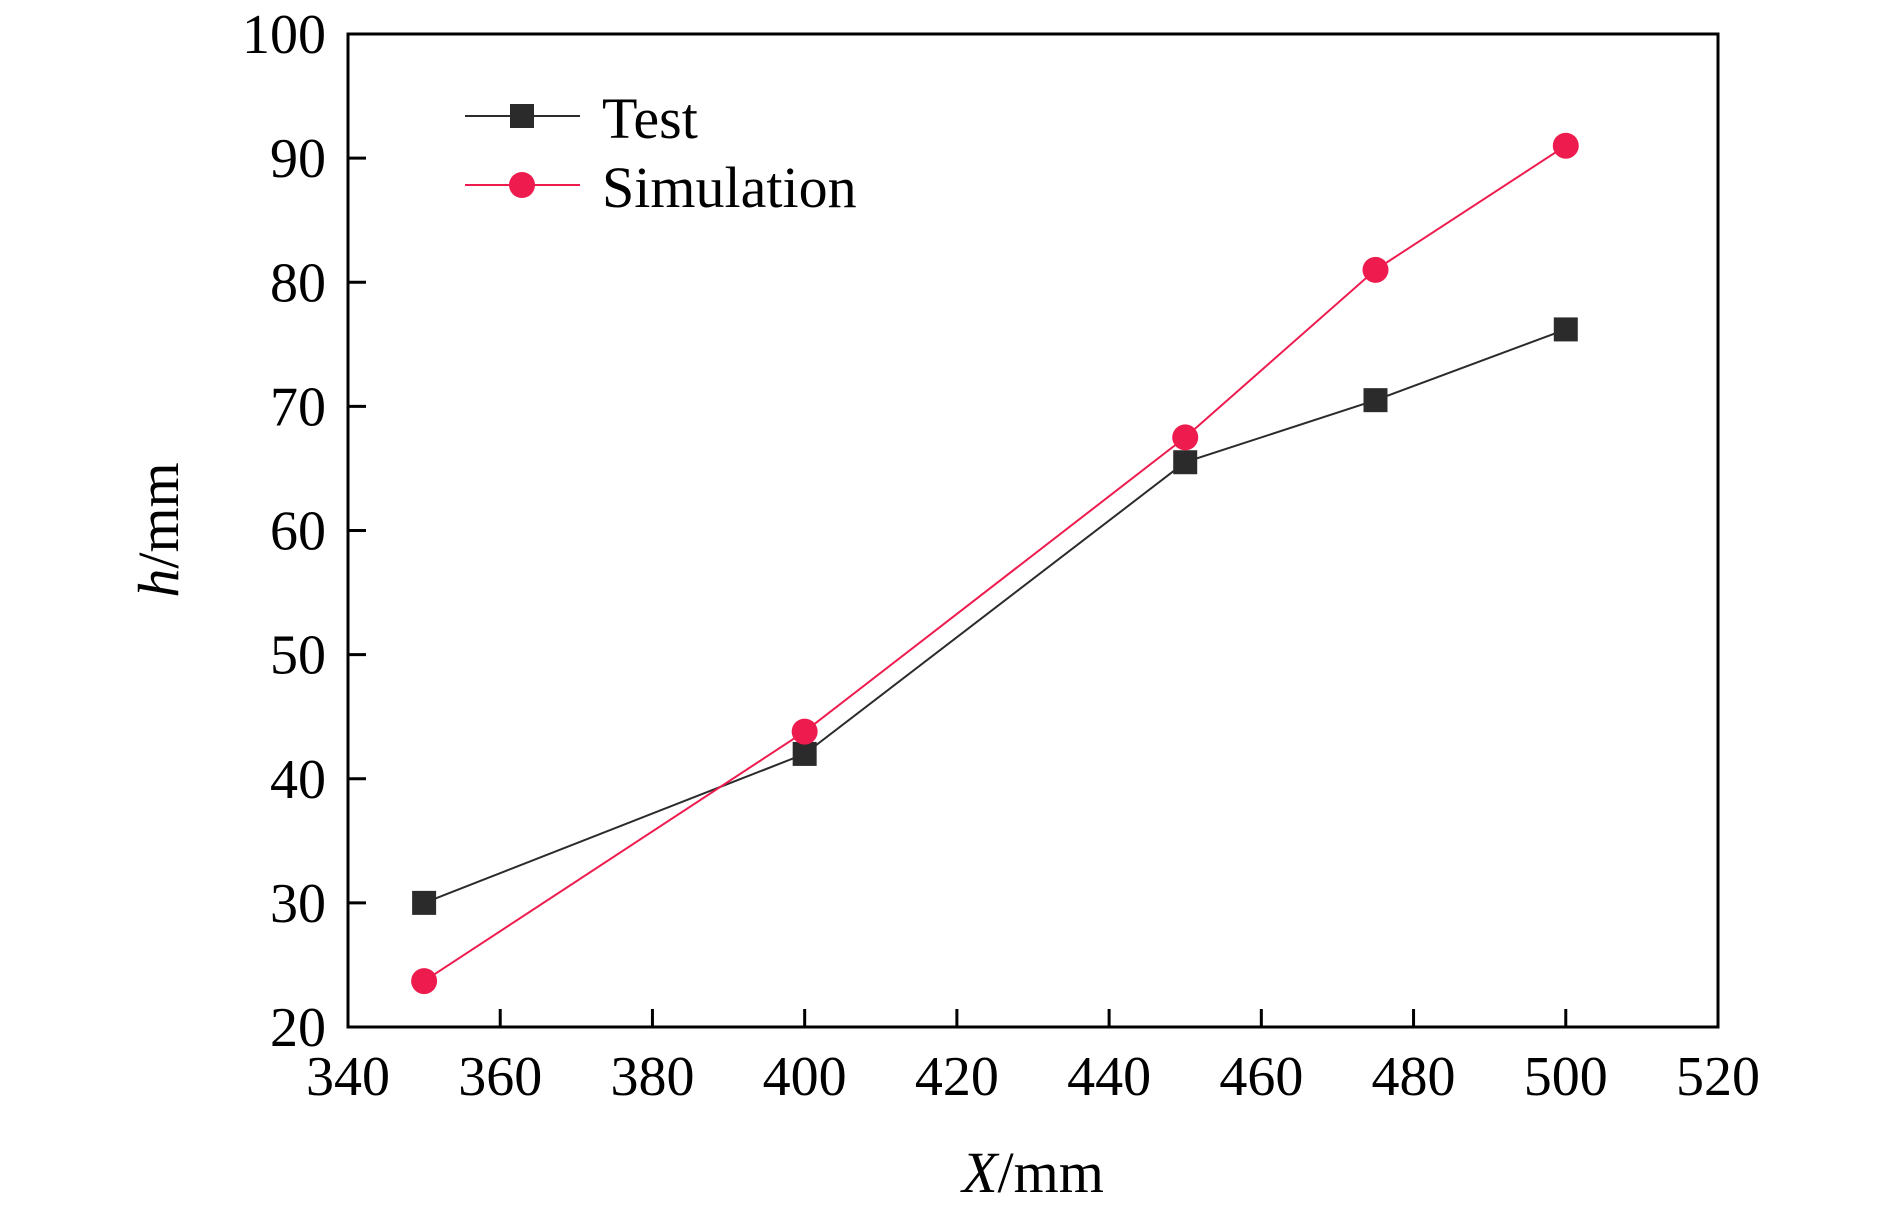 The image size is (1890, 1209). What do you see at coordinates (1261, 1077) in the screenshot?
I see `x-tick-label: 460` at bounding box center [1261, 1077].